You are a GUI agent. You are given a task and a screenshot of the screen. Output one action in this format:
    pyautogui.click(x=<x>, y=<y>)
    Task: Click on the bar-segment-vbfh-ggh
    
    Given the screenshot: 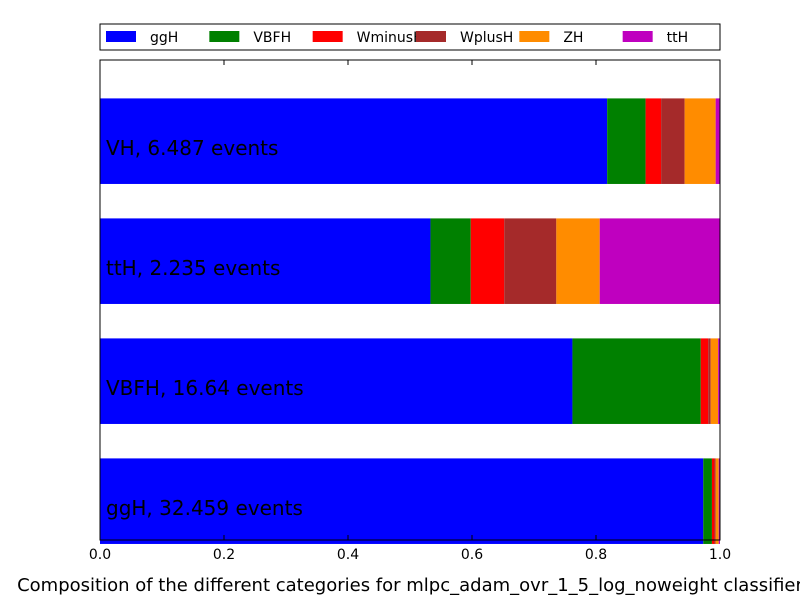 What is the action you would take?
    pyautogui.click(x=336, y=381)
    